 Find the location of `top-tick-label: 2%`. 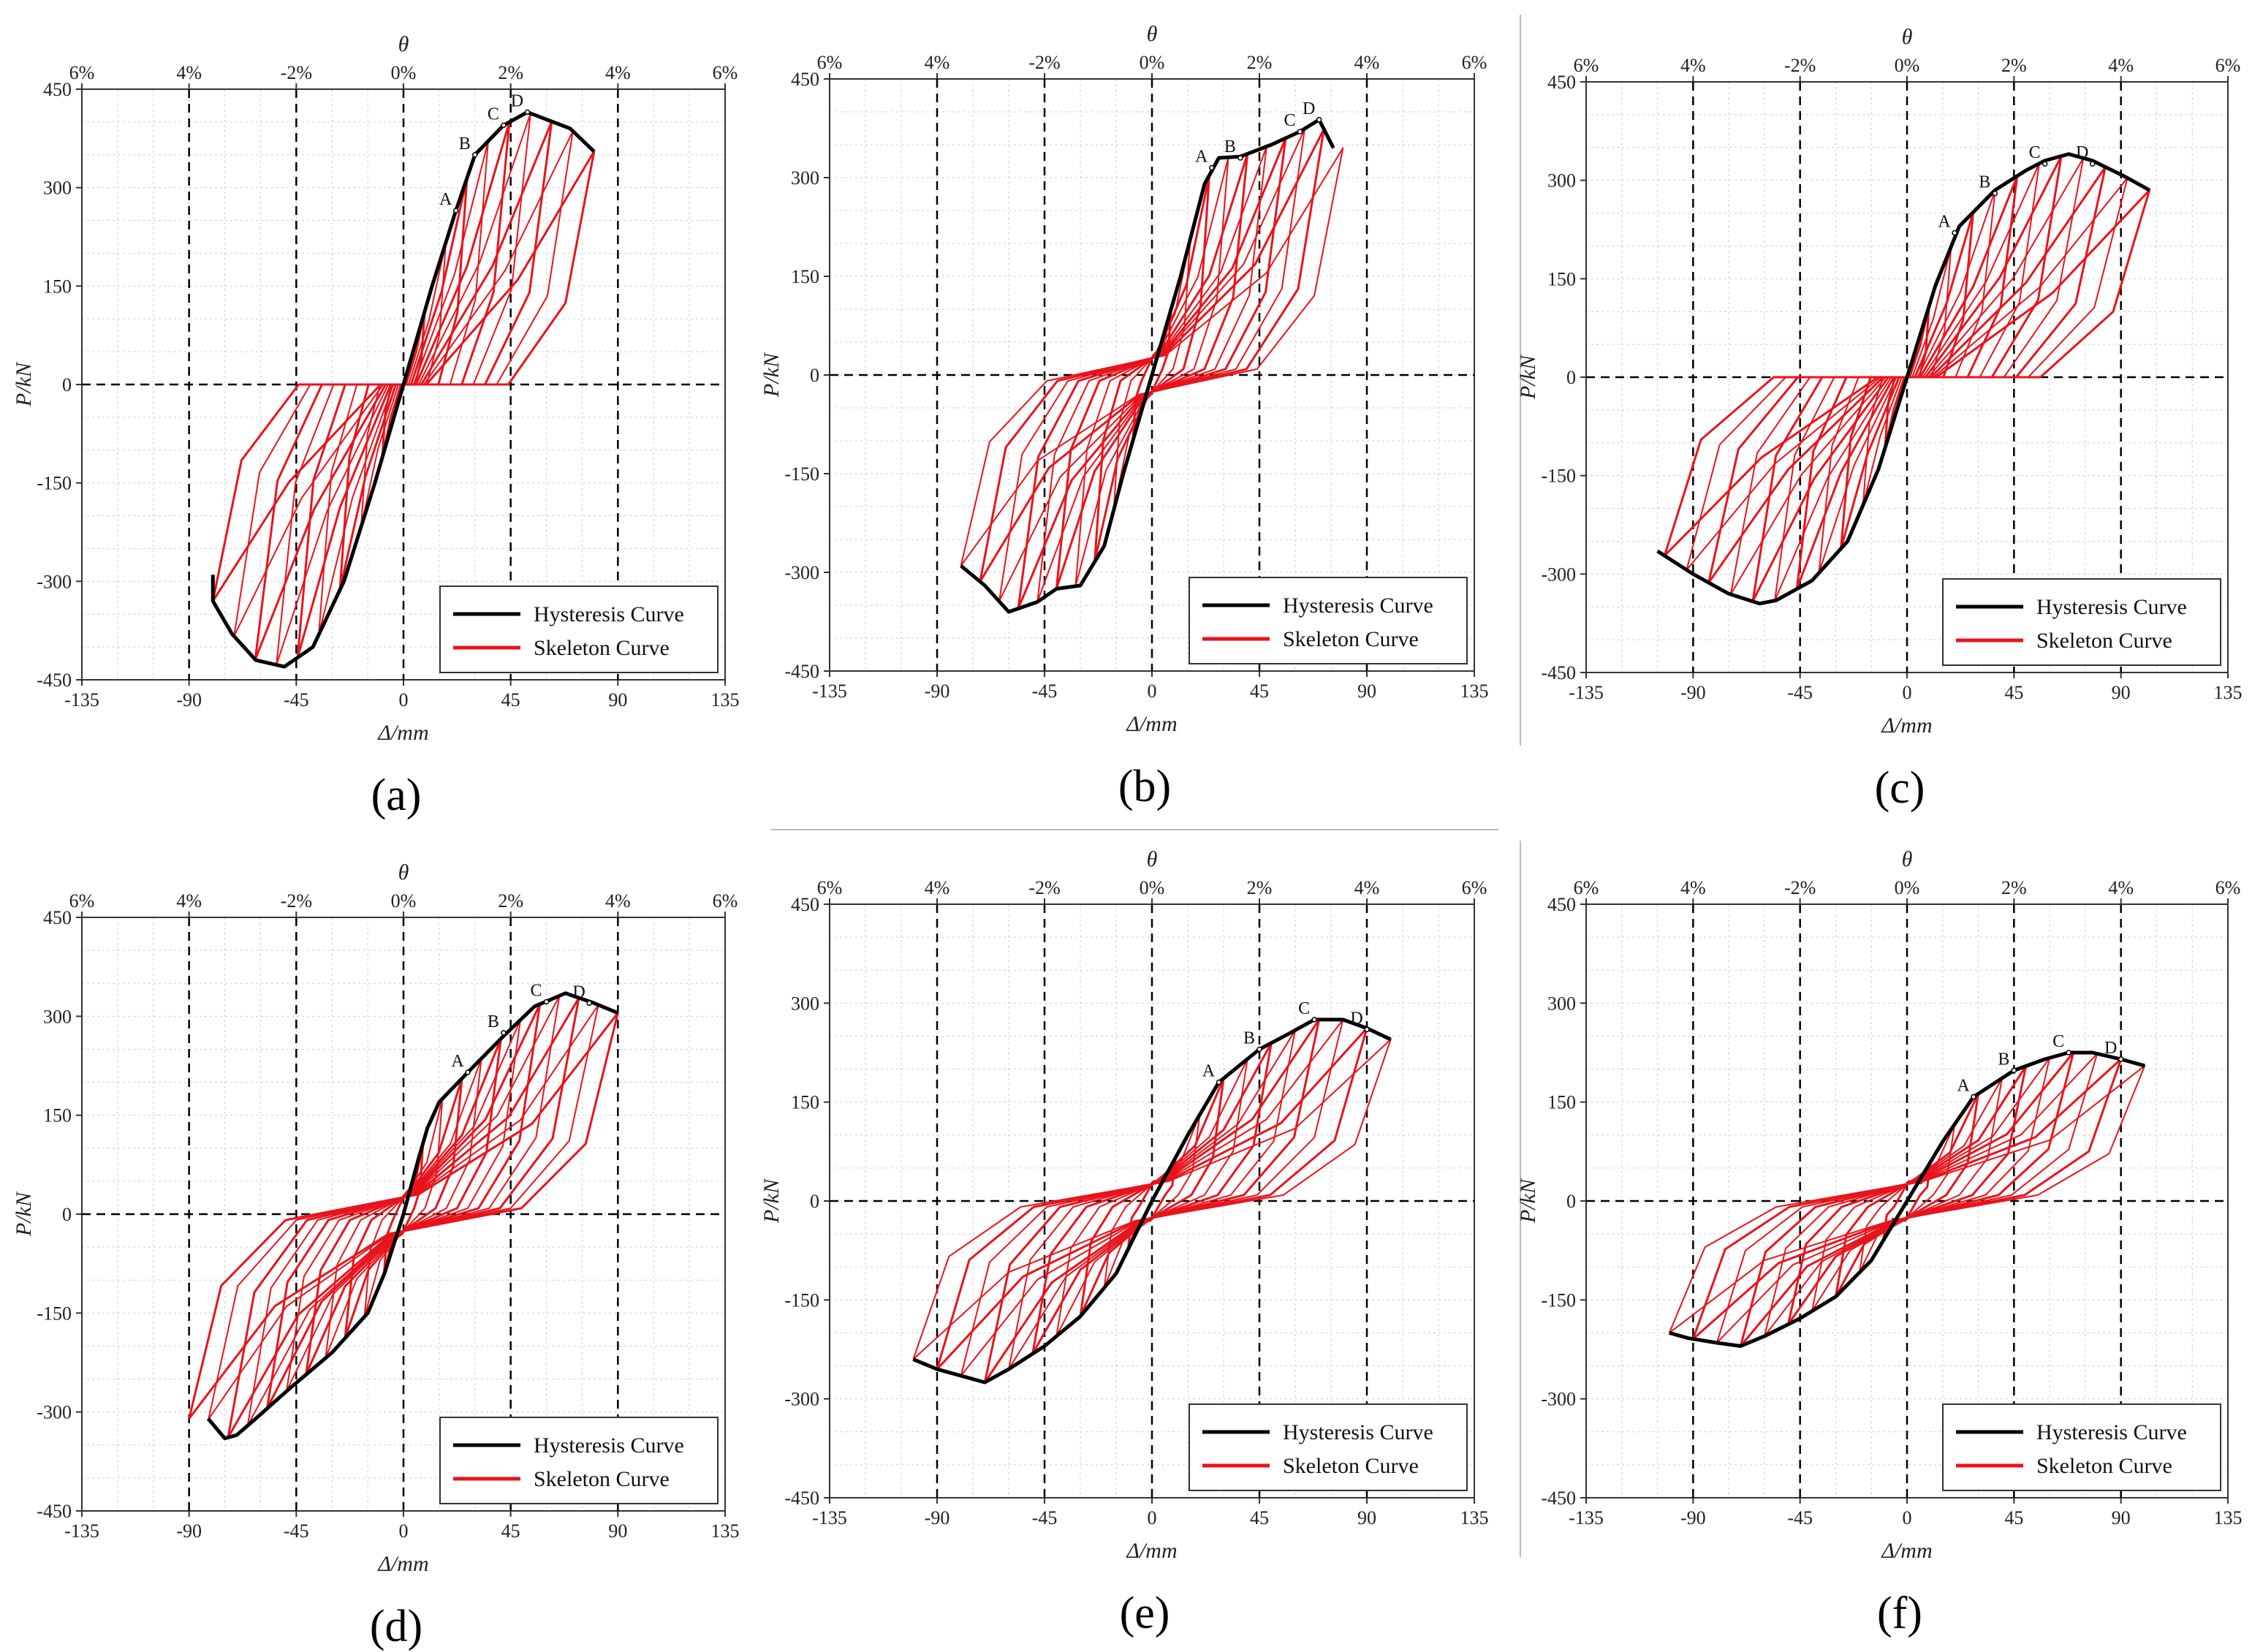

top-tick-label: 2% is located at coordinates (510, 72).